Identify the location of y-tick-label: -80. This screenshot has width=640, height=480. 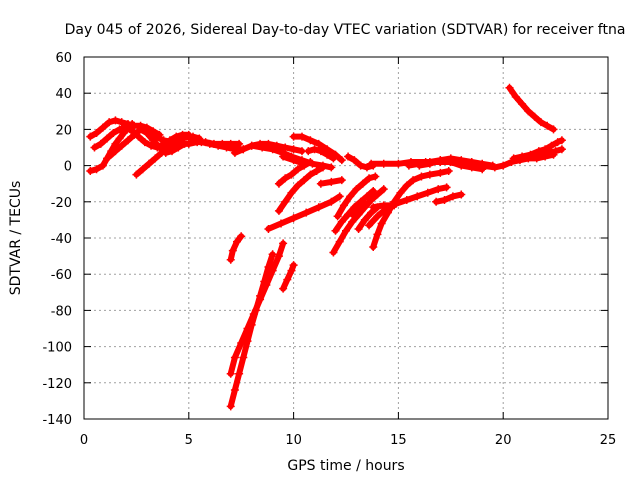
(61, 311).